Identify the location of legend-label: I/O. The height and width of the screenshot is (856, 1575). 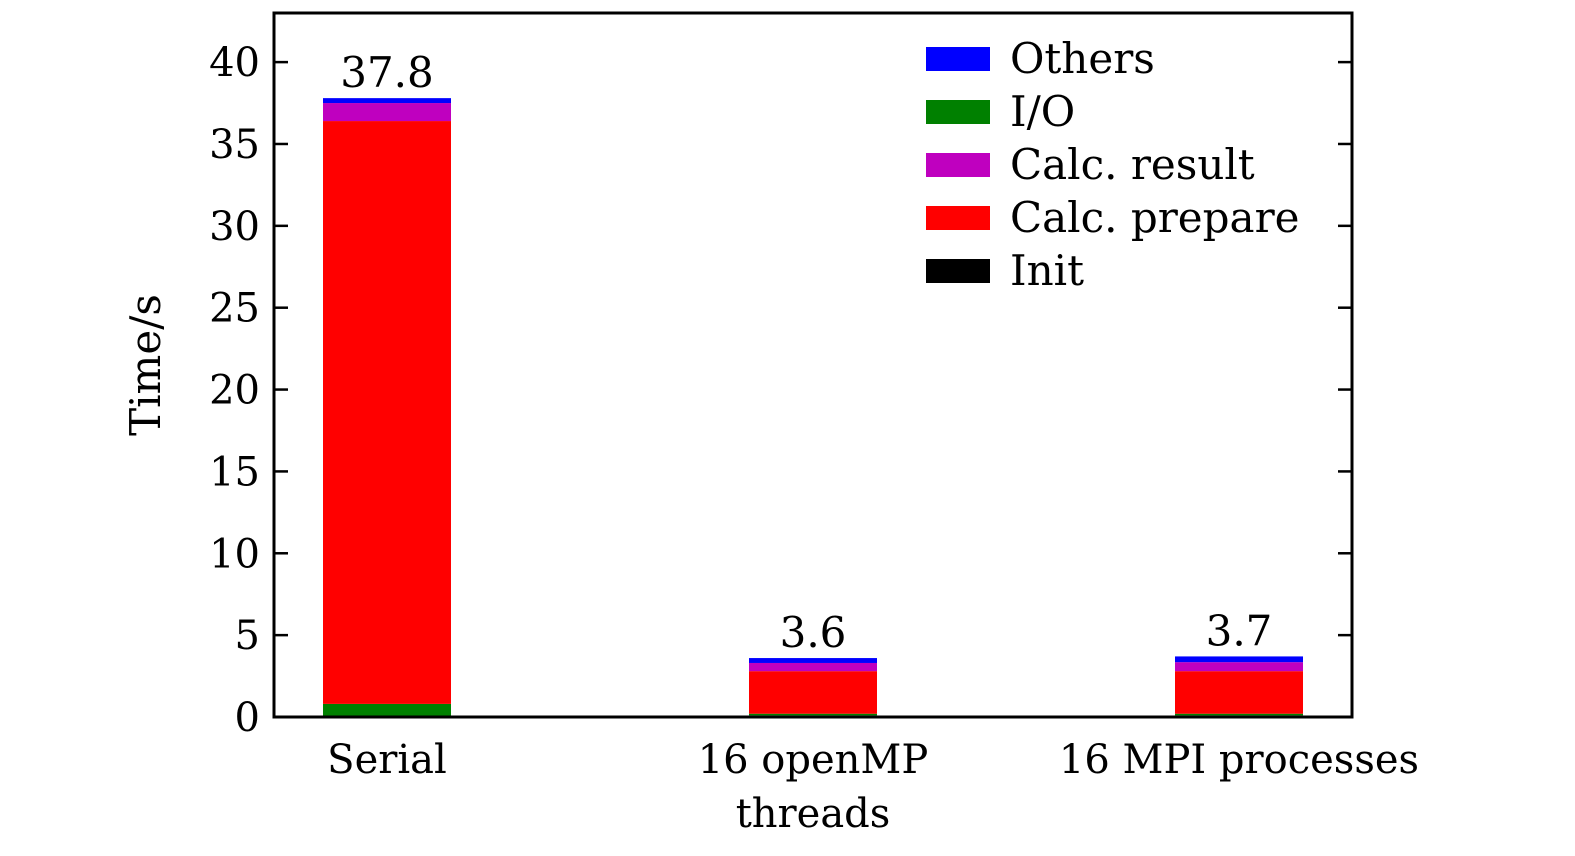
(1042, 111).